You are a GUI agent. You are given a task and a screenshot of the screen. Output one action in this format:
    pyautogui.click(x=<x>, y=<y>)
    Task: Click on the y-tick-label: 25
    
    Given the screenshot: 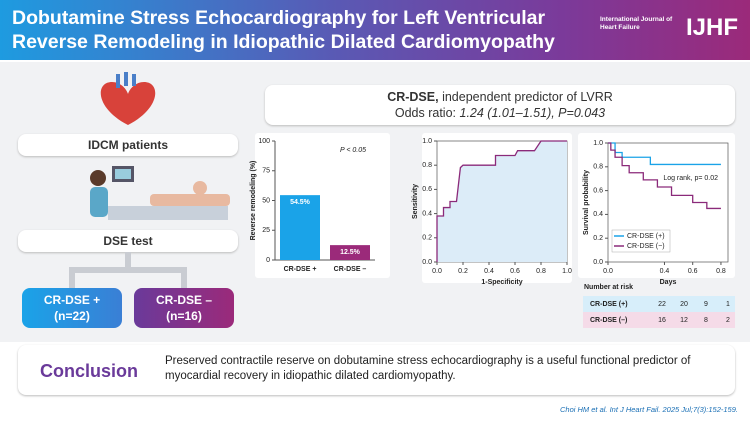 What is the action you would take?
    pyautogui.click(x=266, y=230)
    